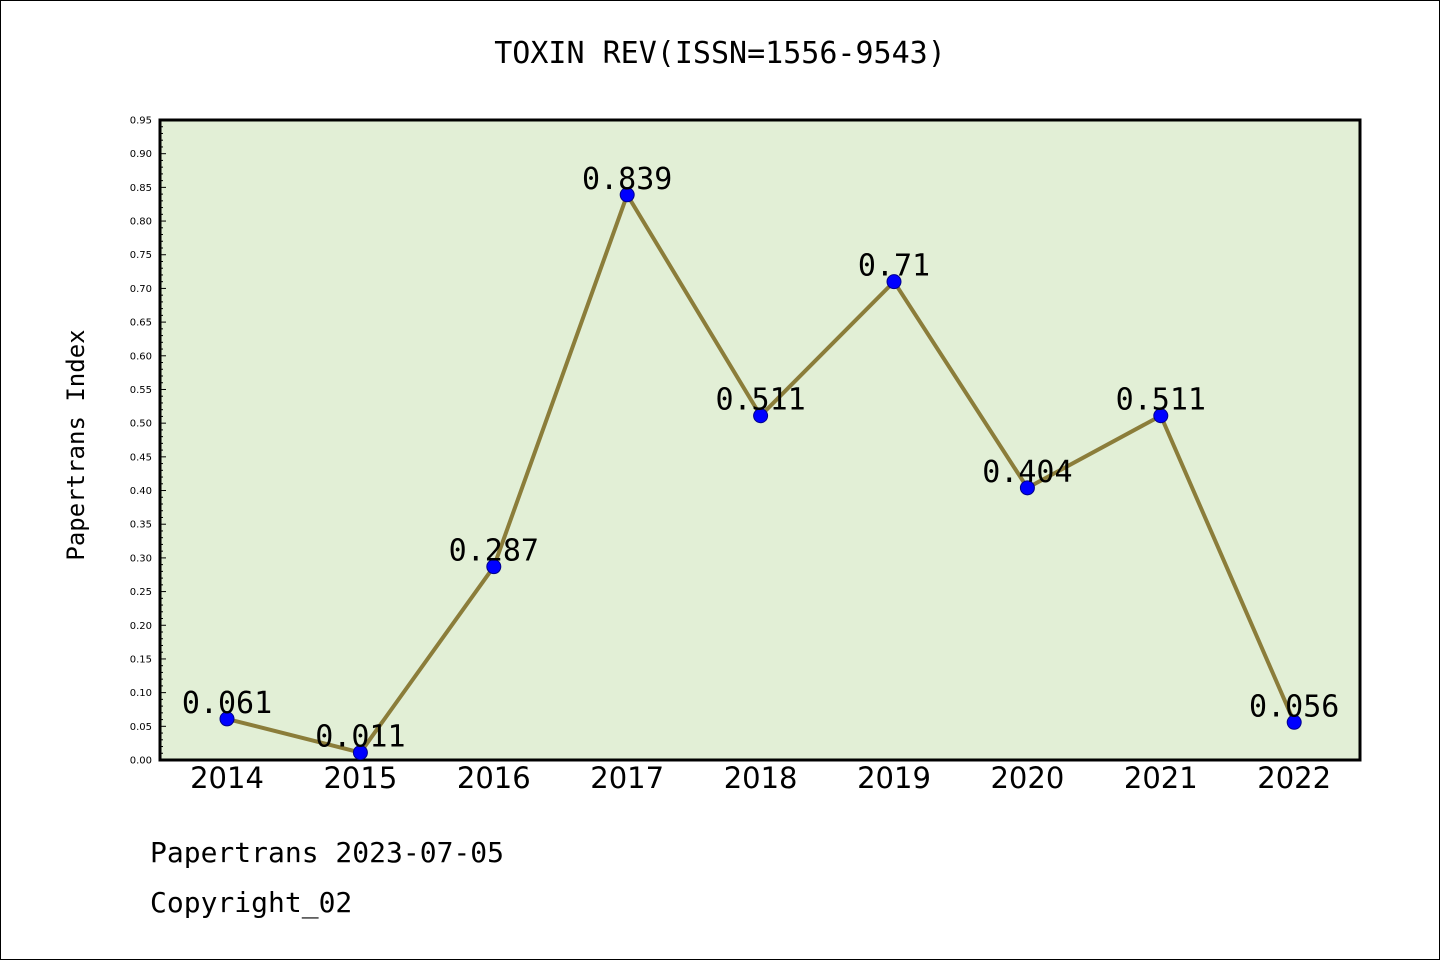 The height and width of the screenshot is (960, 1440). What do you see at coordinates (141, 188) in the screenshot?
I see `y-tick-label: 0.85` at bounding box center [141, 188].